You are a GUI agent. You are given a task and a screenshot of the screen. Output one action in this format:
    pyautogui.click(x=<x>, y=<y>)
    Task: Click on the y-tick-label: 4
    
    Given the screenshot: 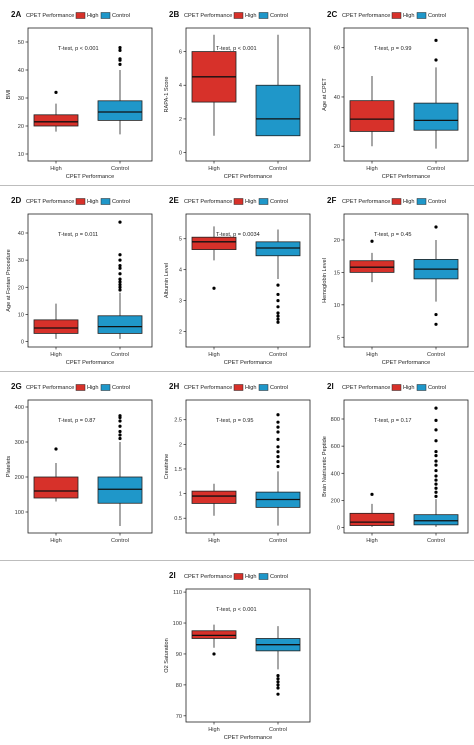 What is the action you would take?
    pyautogui.click(x=180, y=86)
    